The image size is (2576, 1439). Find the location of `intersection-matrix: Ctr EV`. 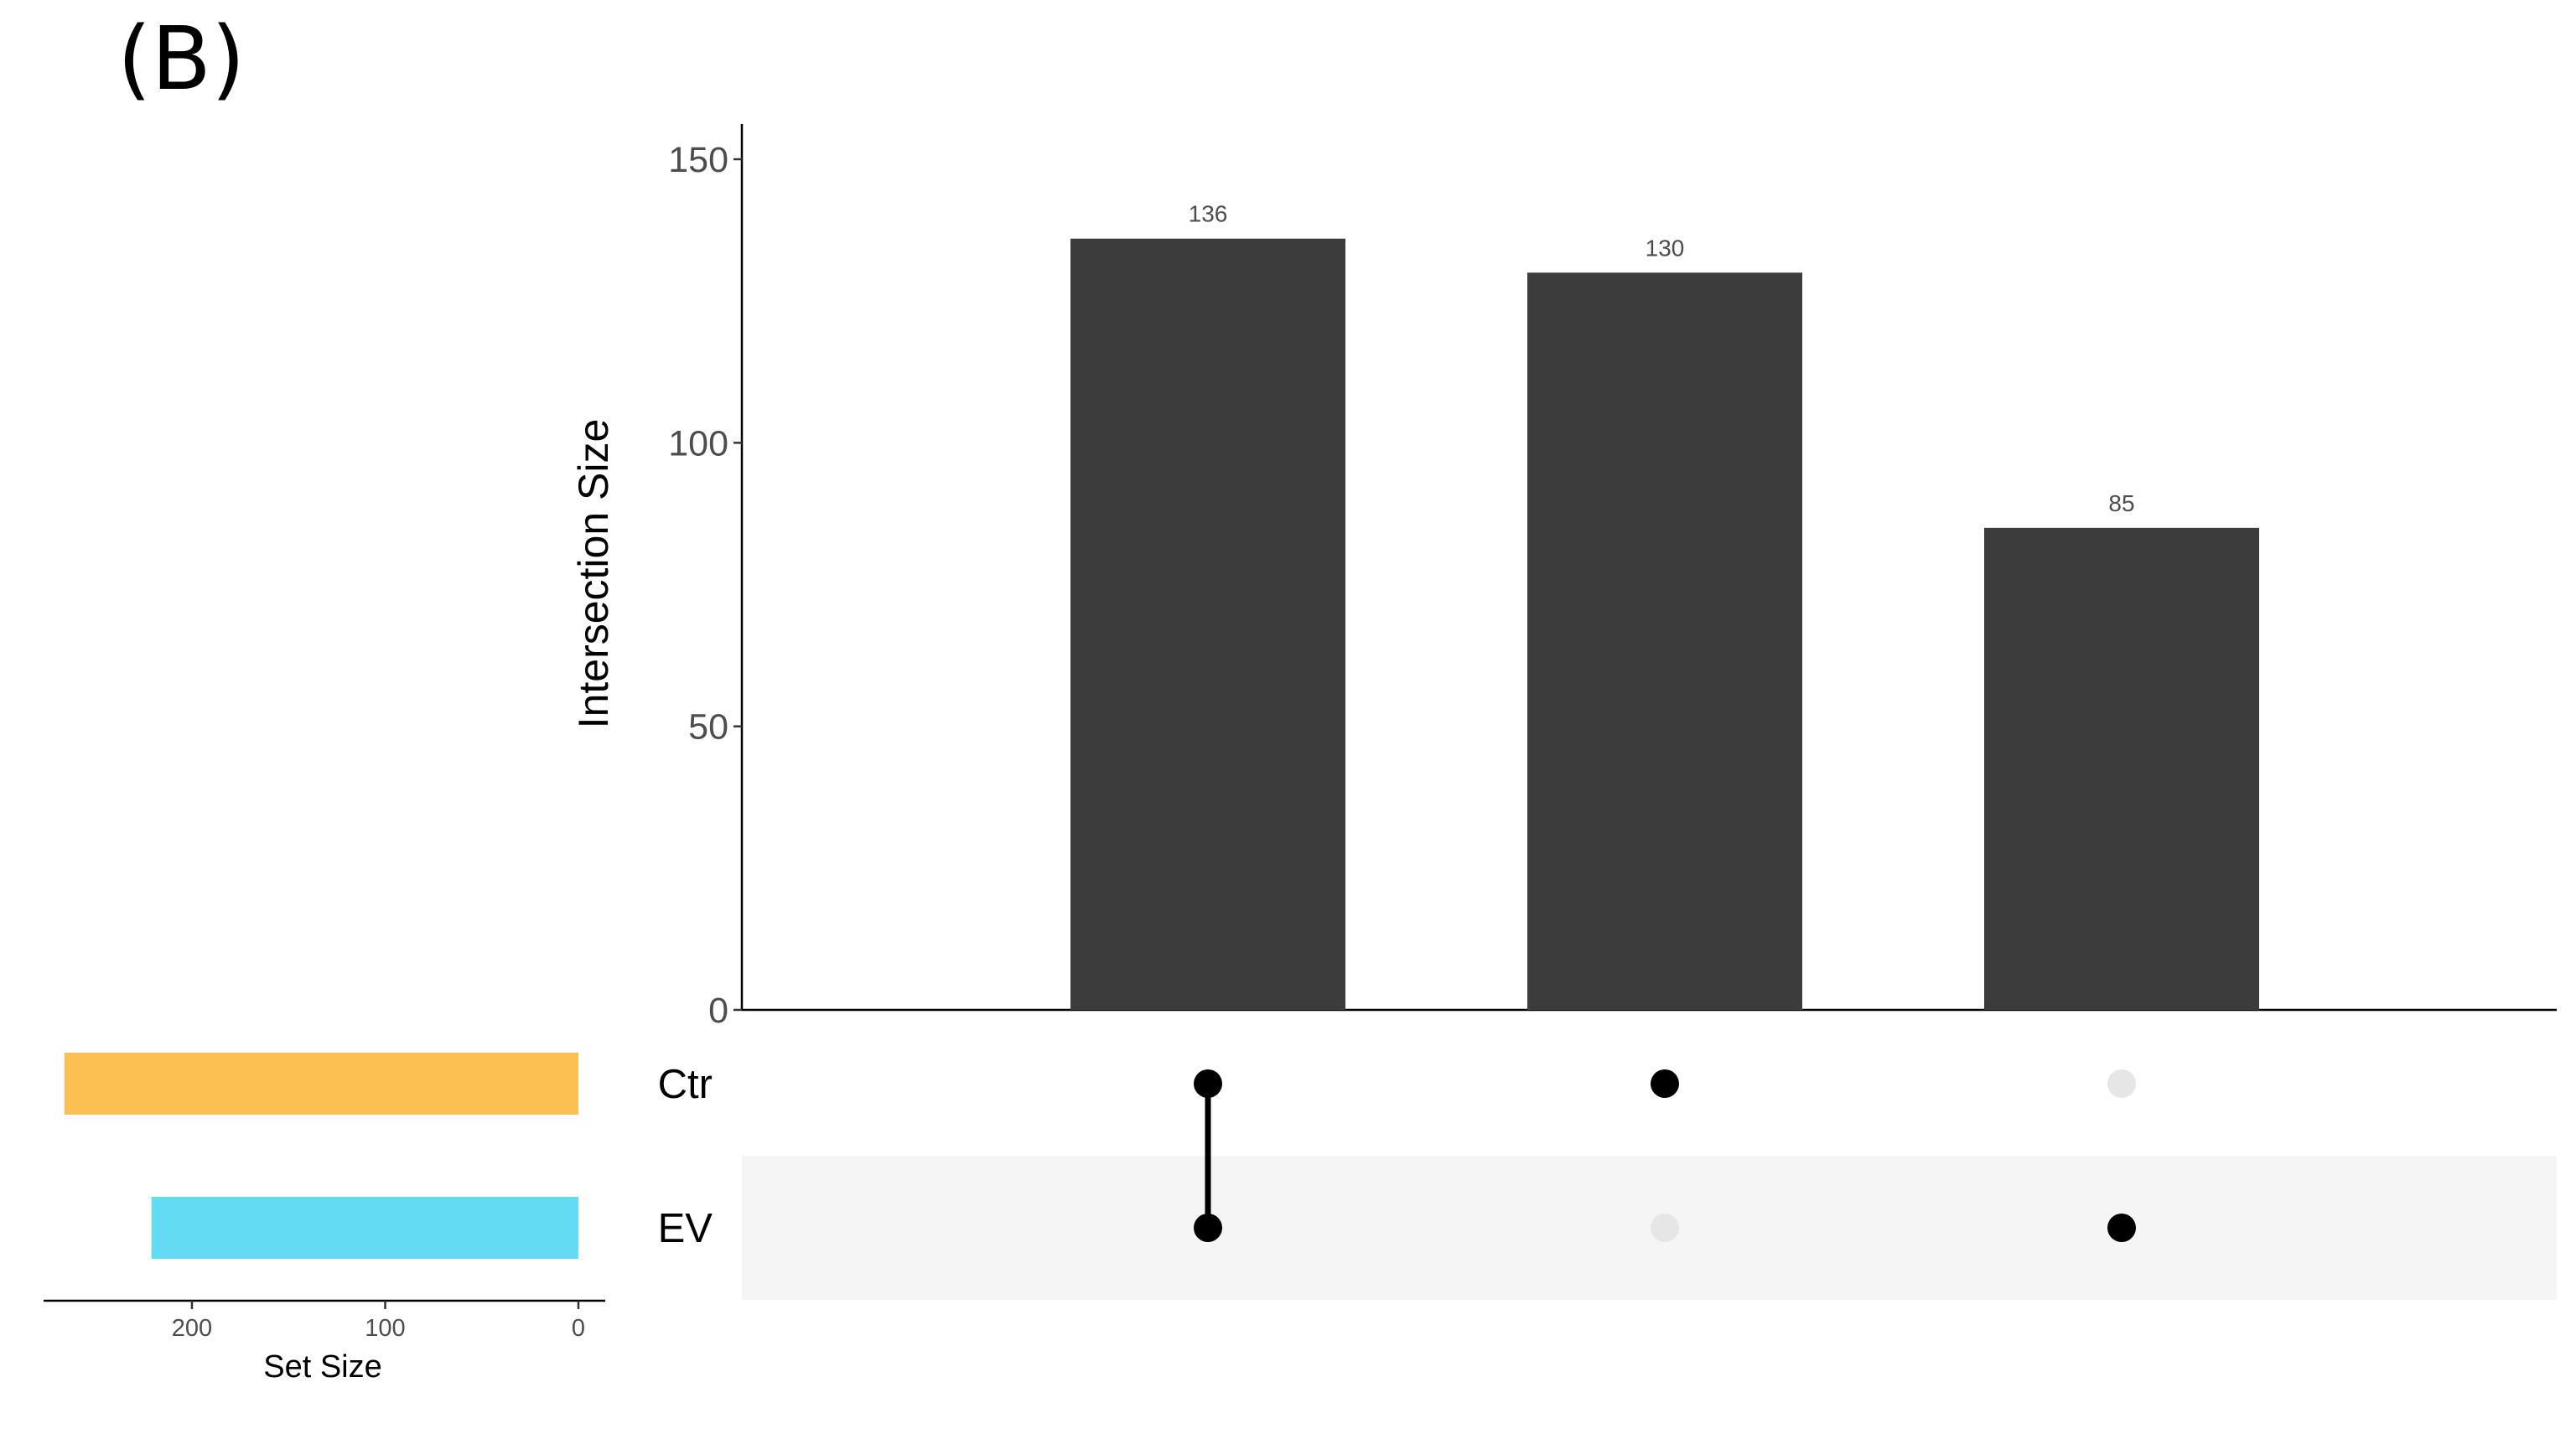

intersection-matrix: Ctr EV is located at coordinates (1397, 1156).